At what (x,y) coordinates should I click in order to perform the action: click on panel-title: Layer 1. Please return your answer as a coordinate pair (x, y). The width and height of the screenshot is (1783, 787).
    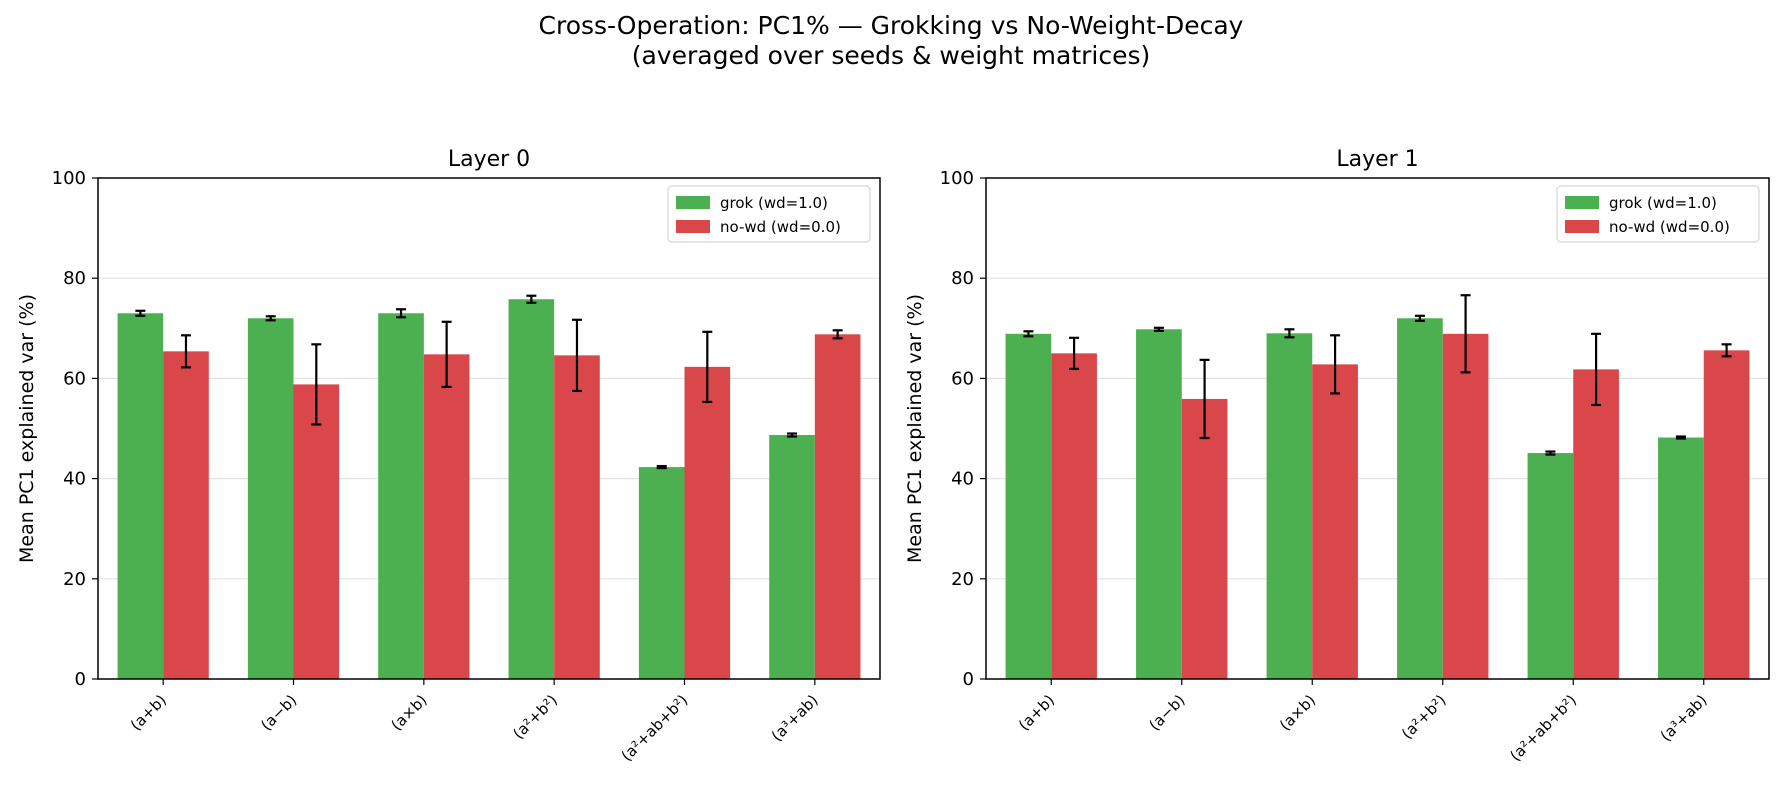
    Looking at the image, I should click on (1377, 159).